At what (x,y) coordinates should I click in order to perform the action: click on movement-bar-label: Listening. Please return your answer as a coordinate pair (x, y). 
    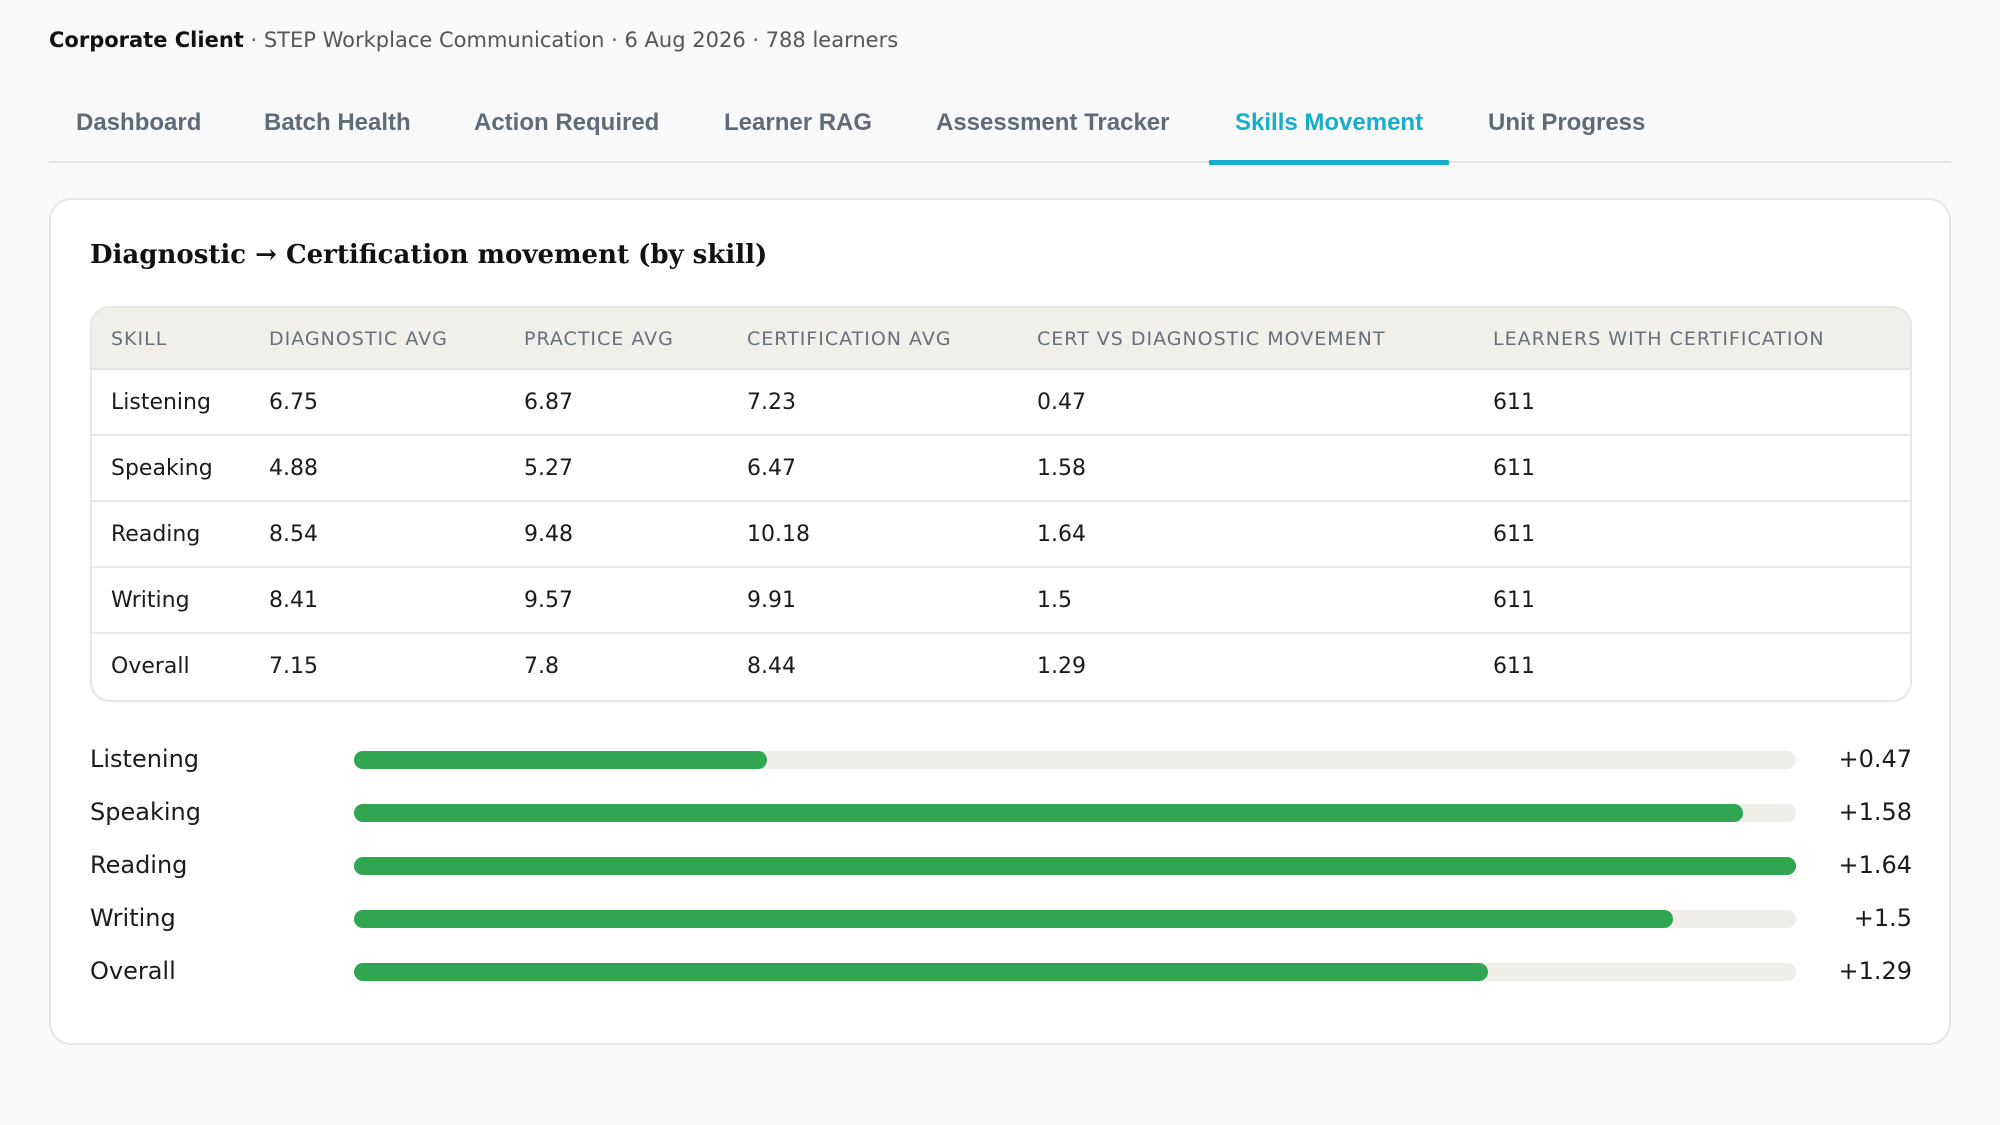
    Looking at the image, I should click on (145, 759).